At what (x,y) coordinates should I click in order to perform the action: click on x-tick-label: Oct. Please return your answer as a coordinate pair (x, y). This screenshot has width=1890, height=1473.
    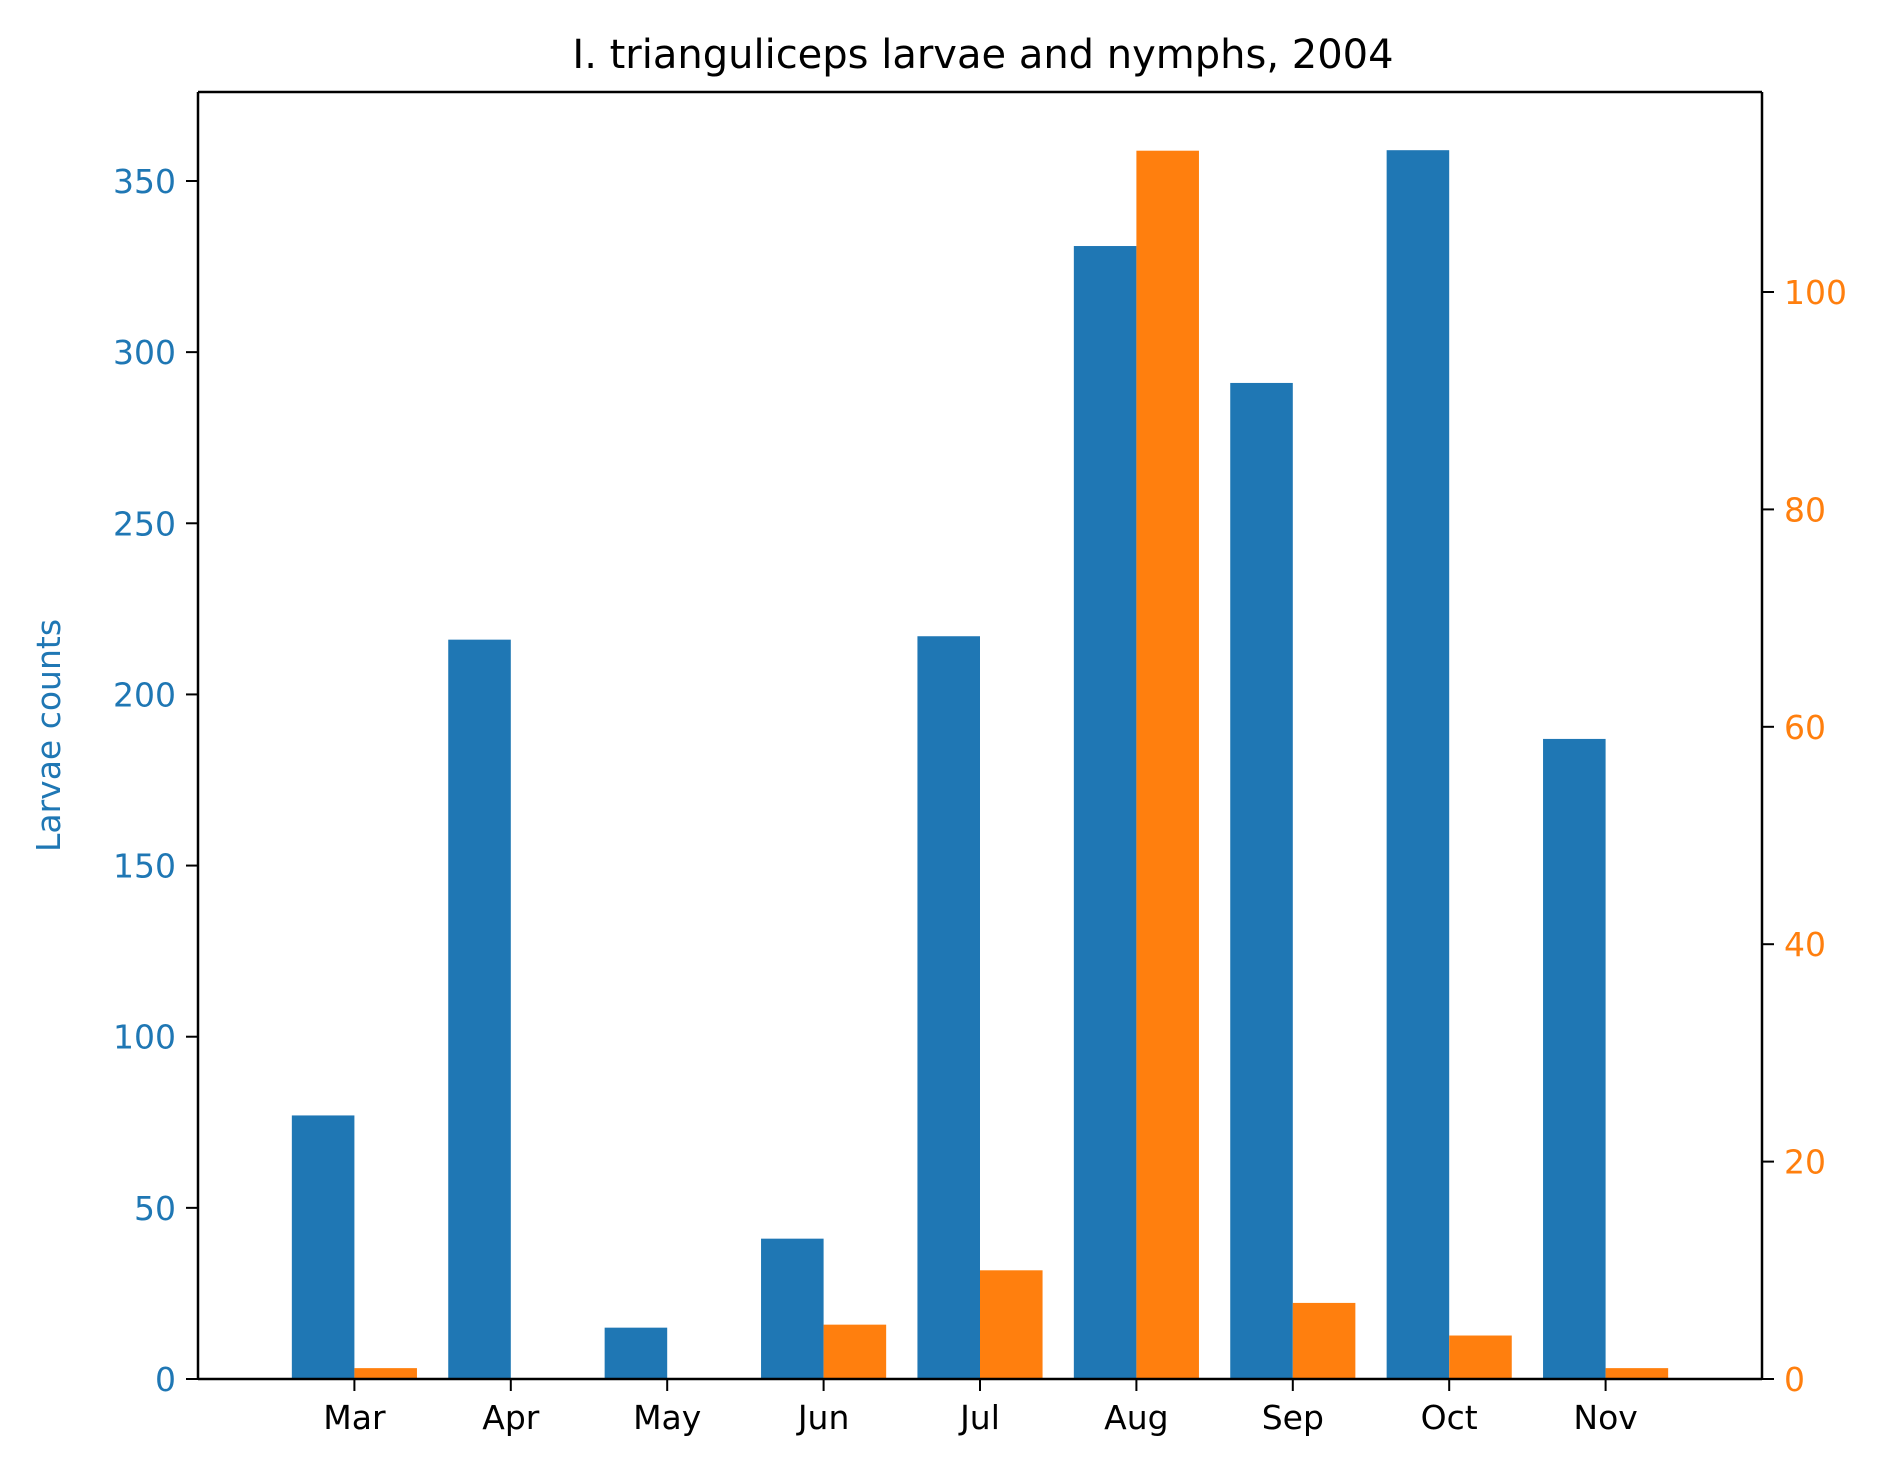
    Looking at the image, I should click on (1449, 1417).